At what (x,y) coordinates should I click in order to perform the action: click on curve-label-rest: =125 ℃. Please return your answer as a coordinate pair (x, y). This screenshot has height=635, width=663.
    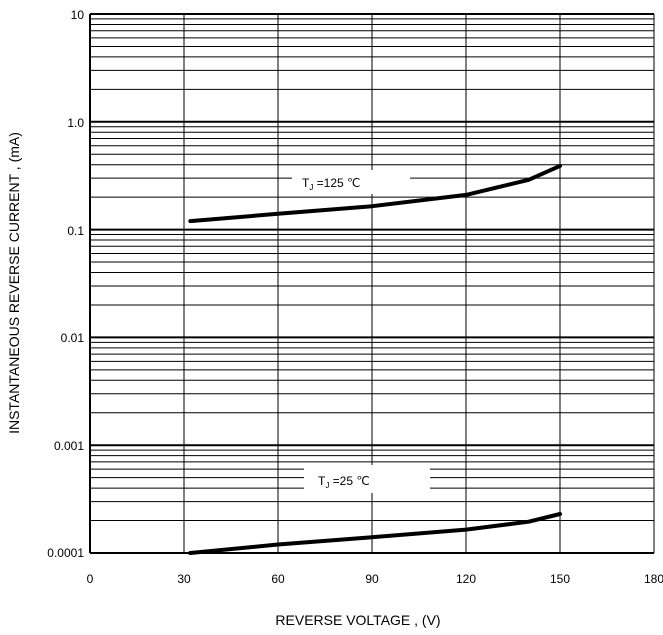
    Looking at the image, I should click on (336, 183).